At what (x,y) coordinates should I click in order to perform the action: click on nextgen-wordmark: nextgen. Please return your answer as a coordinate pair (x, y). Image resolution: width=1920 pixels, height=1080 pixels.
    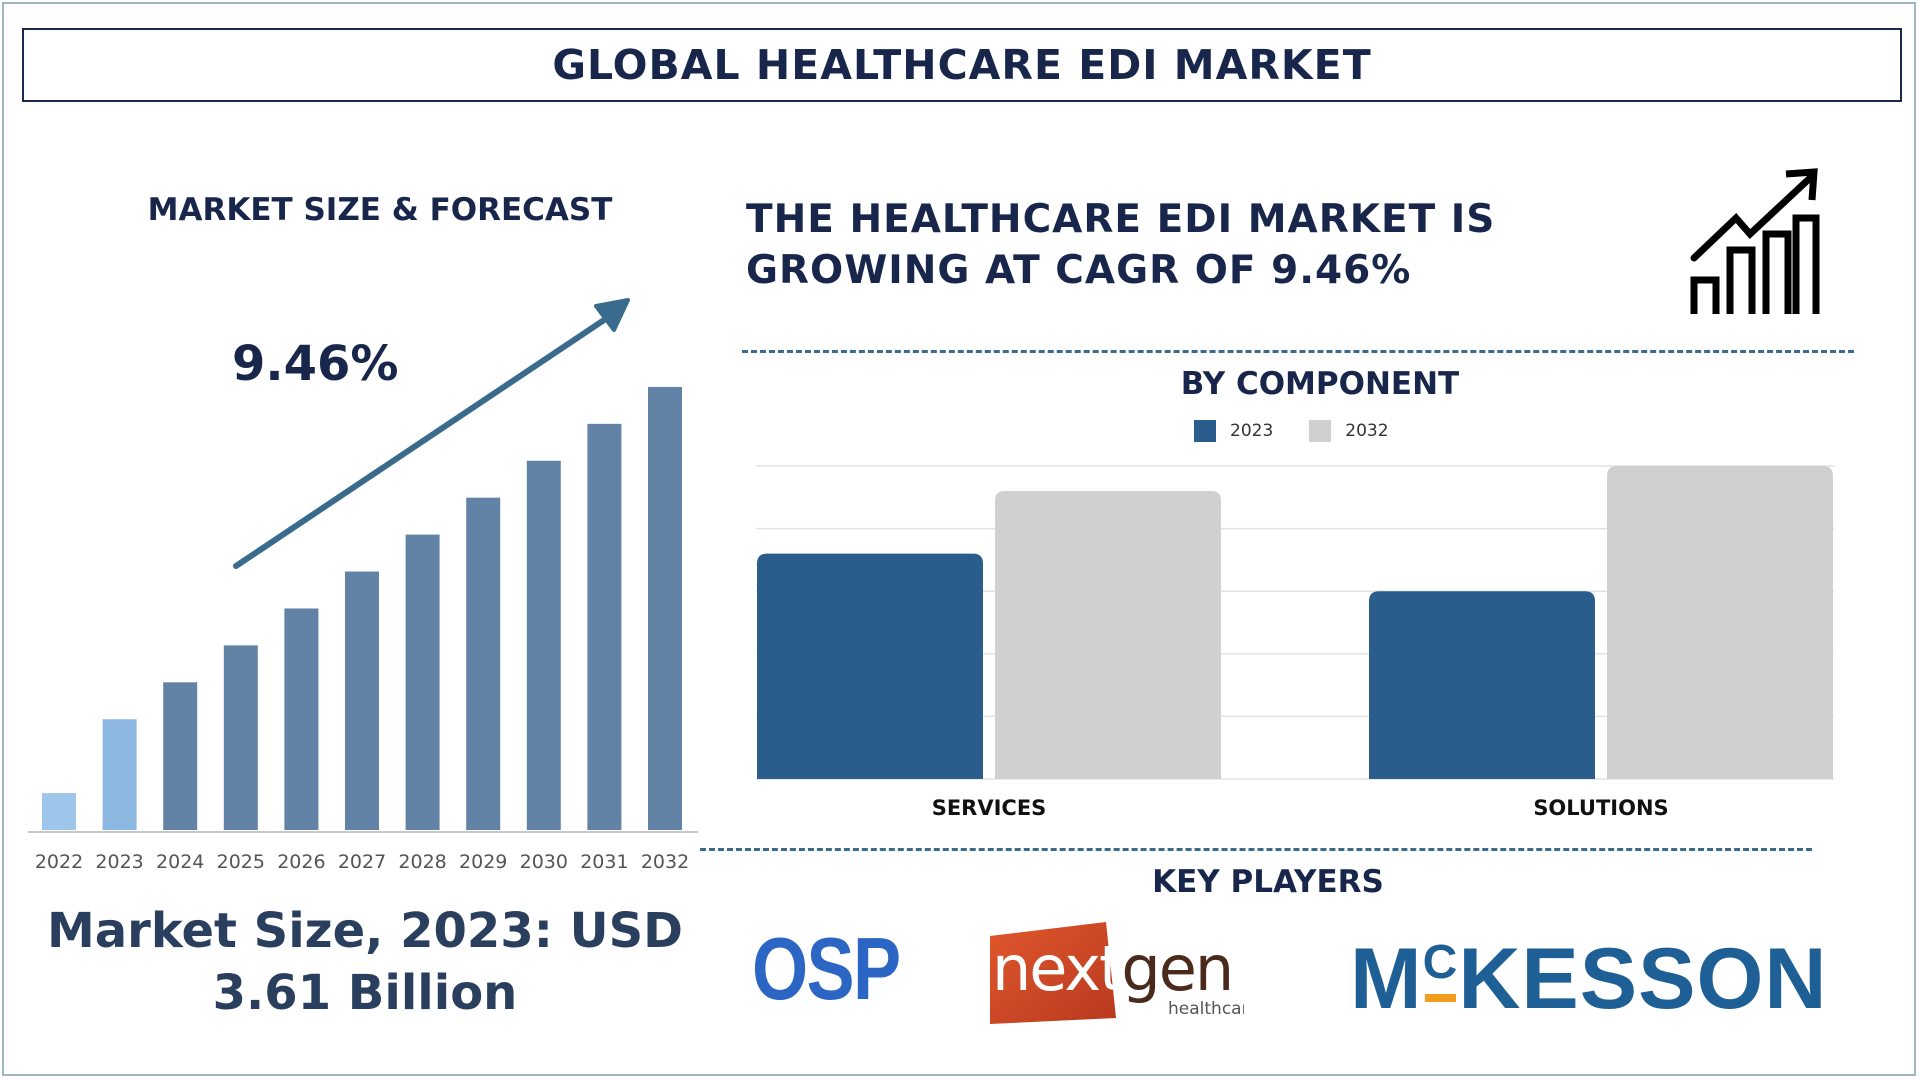
    Looking at the image, I should click on (1112, 968).